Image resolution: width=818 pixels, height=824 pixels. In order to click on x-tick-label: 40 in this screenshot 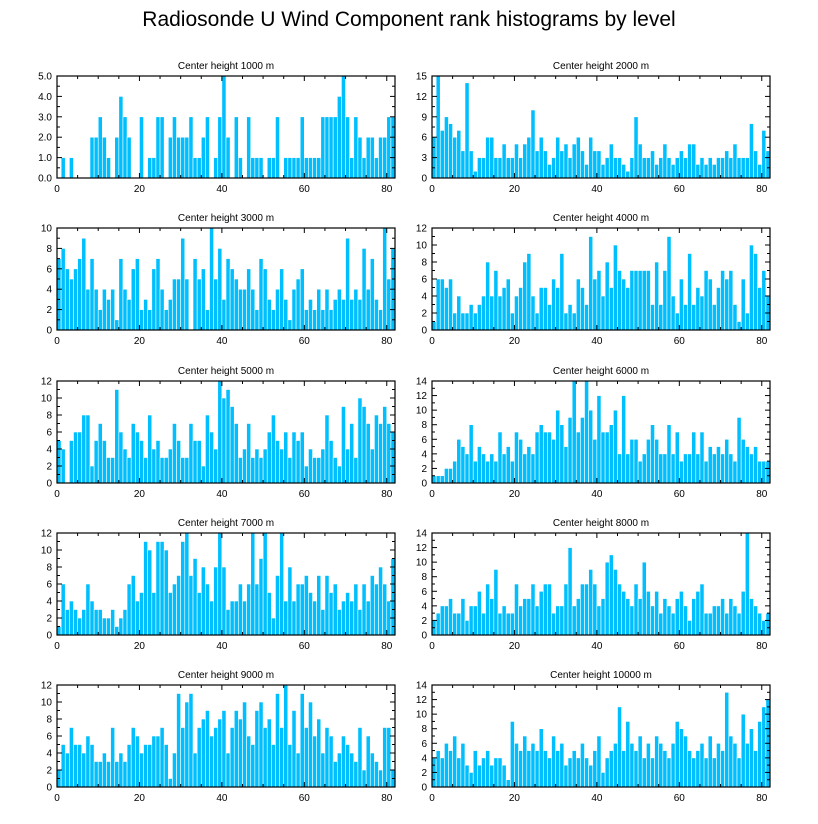, I will do `click(222, 646)`.